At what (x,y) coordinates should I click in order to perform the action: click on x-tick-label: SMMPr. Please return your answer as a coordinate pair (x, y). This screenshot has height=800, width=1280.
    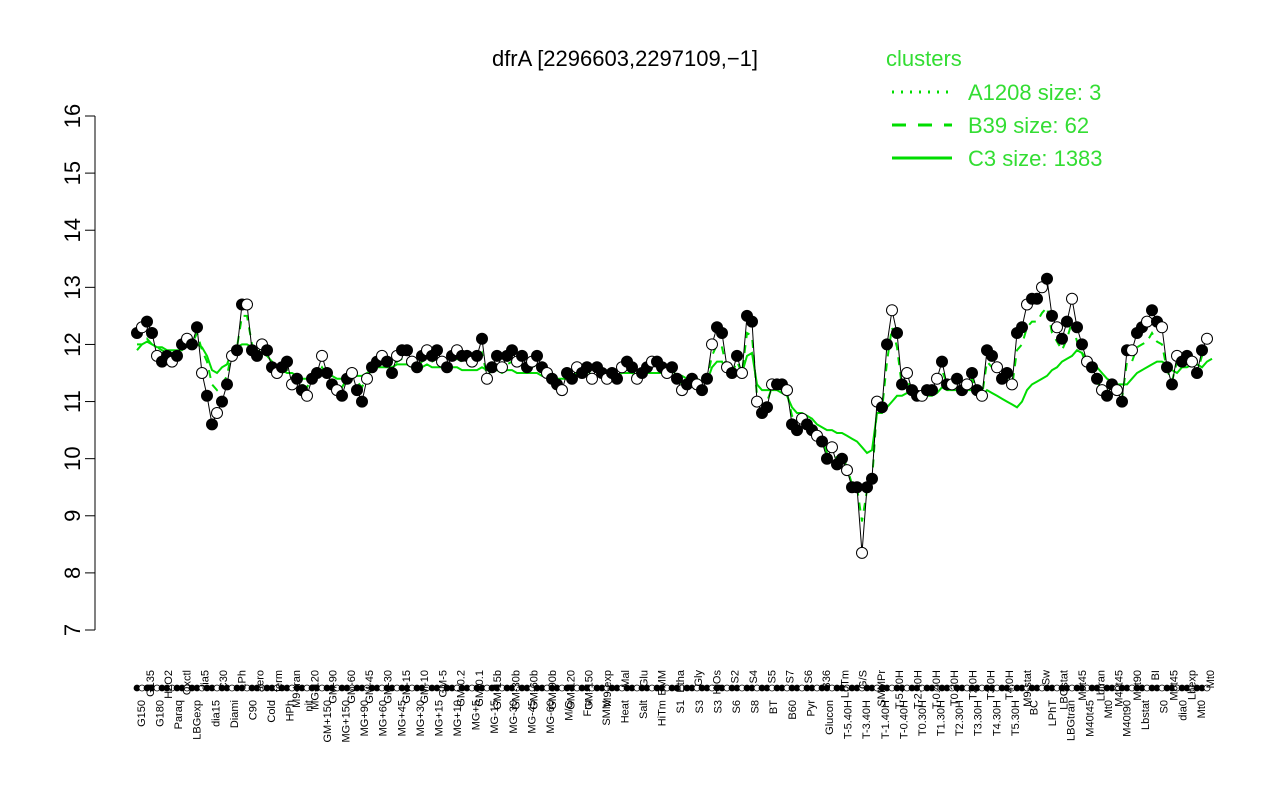
    Looking at the image, I should click on (882, 688).